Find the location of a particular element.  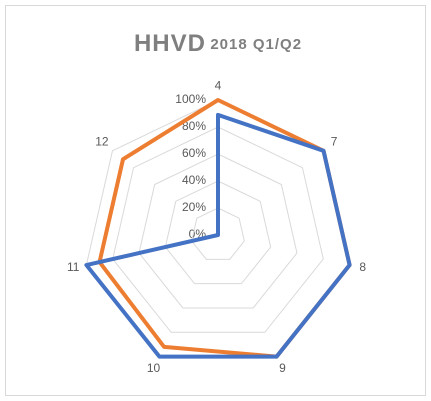

chart-subtitle: 2018 Q1/Q2 is located at coordinates (256, 44).